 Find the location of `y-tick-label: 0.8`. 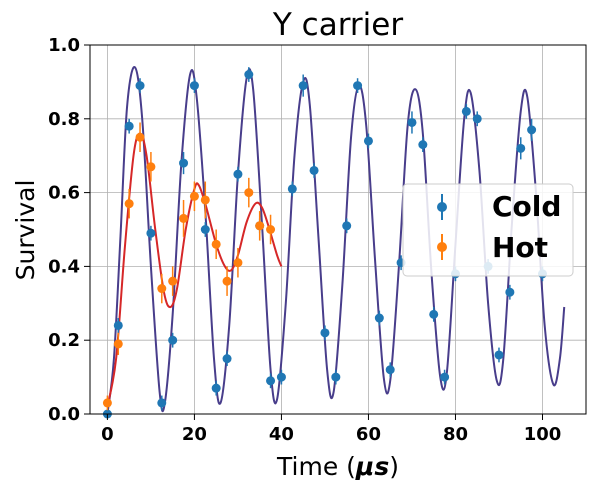

y-tick-label: 0.8 is located at coordinates (64, 119).